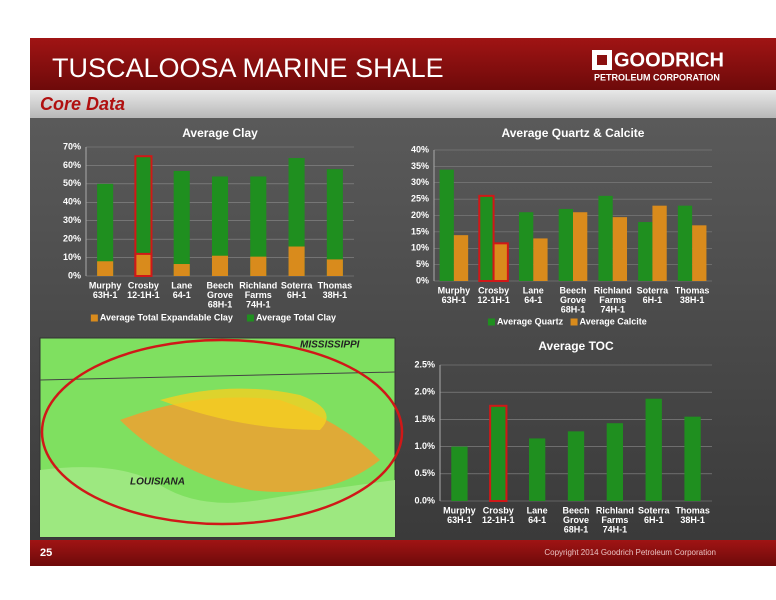 The image size is (776, 600). Describe the element at coordinates (248, 68) in the screenshot. I see `slide-title: TUSCALOOSA MARINE SHALE` at that location.